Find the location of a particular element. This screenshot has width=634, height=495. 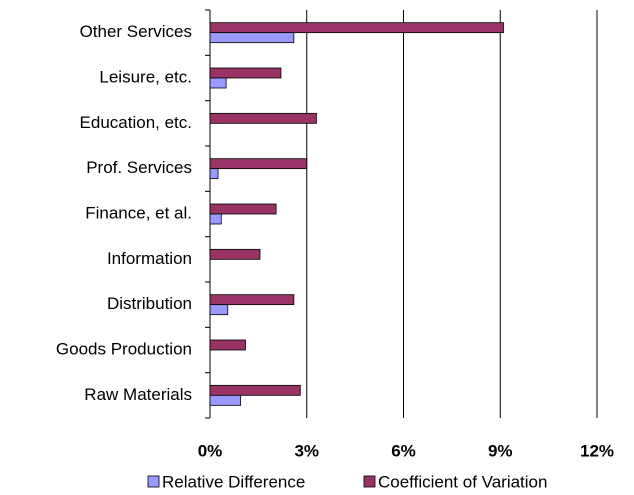

y-tick-label: Raw Materials is located at coordinates (138, 394).